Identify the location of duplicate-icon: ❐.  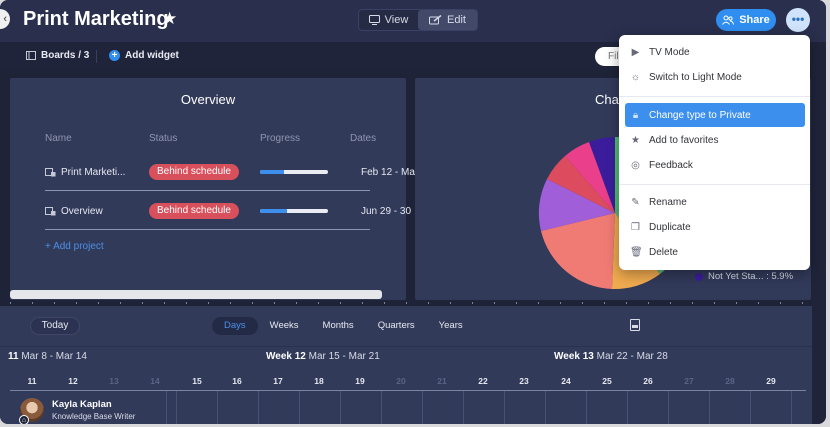
(635, 227).